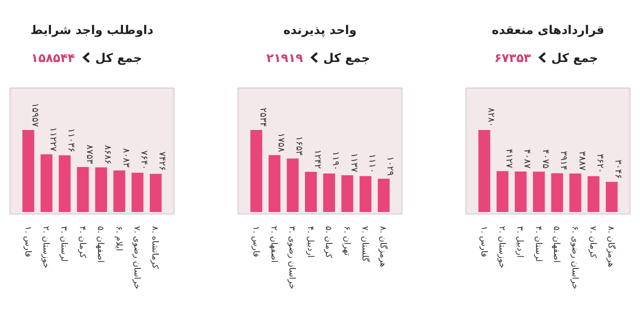 The height and width of the screenshot is (320, 640). Describe the element at coordinates (335, 160) in the screenshot. I see `data-label: ۱۱۹۰` at that location.